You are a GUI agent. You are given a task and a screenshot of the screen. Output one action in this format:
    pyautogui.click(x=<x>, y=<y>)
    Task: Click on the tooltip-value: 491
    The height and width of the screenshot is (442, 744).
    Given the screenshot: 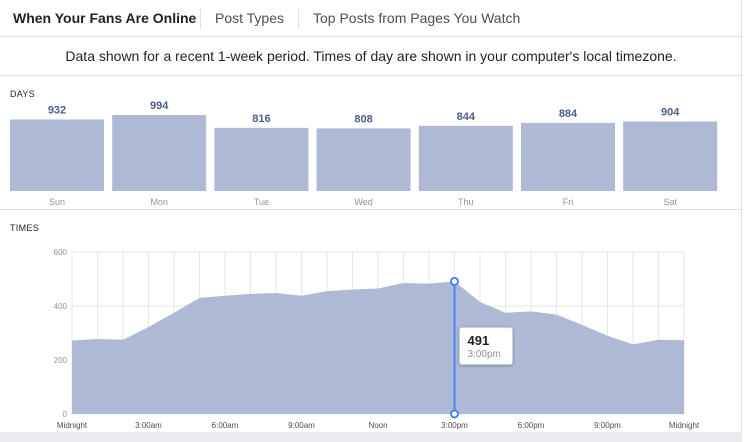 What is the action you would take?
    pyautogui.click(x=478, y=341)
    